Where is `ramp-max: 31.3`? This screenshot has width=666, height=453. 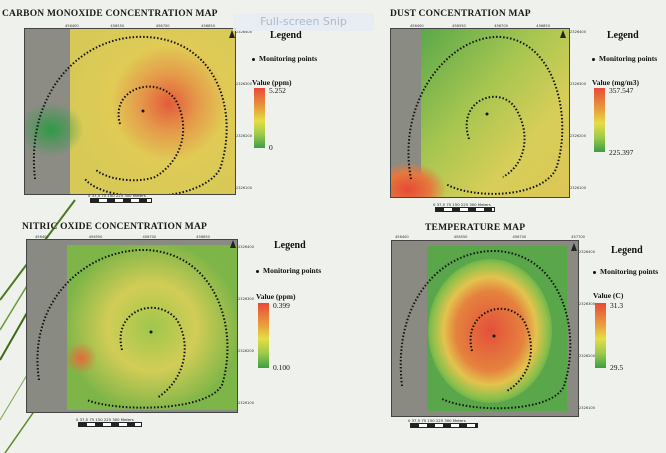
ramp-max: 31.3 is located at coordinates (617, 305).